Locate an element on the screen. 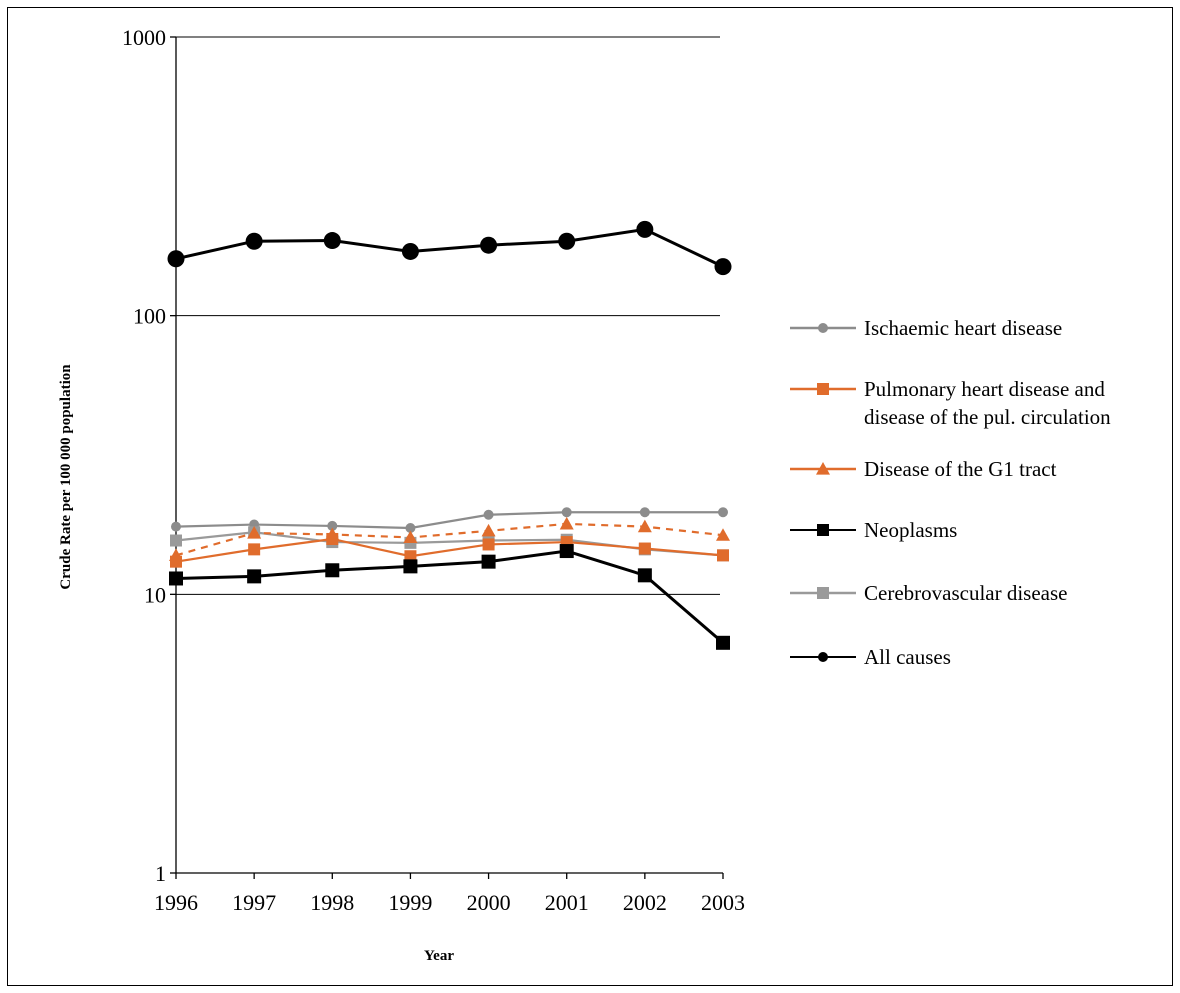 Image resolution: width=1180 pixels, height=993 pixels. legend-item: Ischaemic heart disease is located at coordinates (926, 328).